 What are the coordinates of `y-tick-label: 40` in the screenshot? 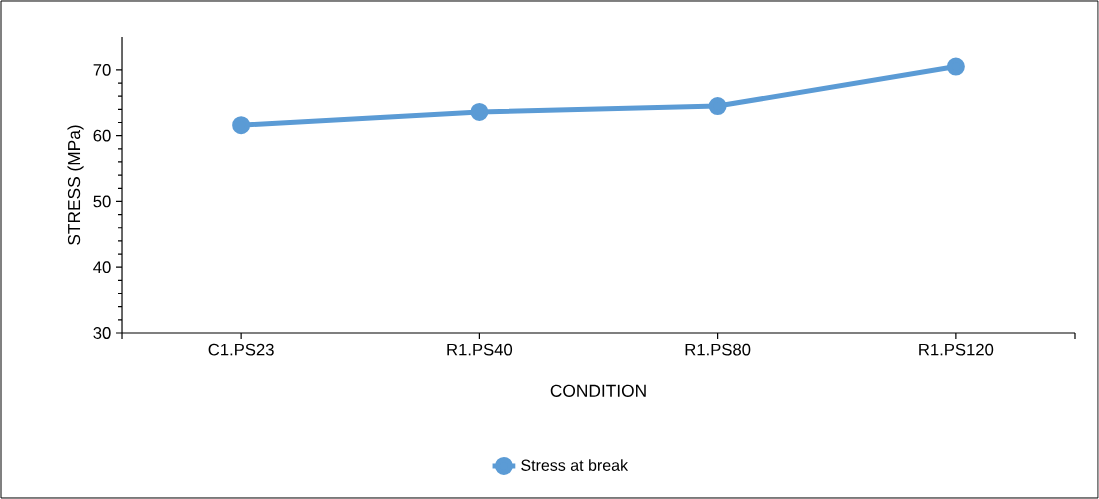 It's located at (102, 267).